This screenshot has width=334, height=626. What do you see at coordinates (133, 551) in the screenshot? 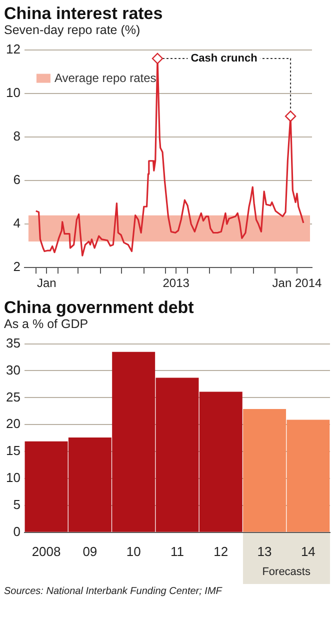
I see `x-tick-label: 10` at bounding box center [133, 551].